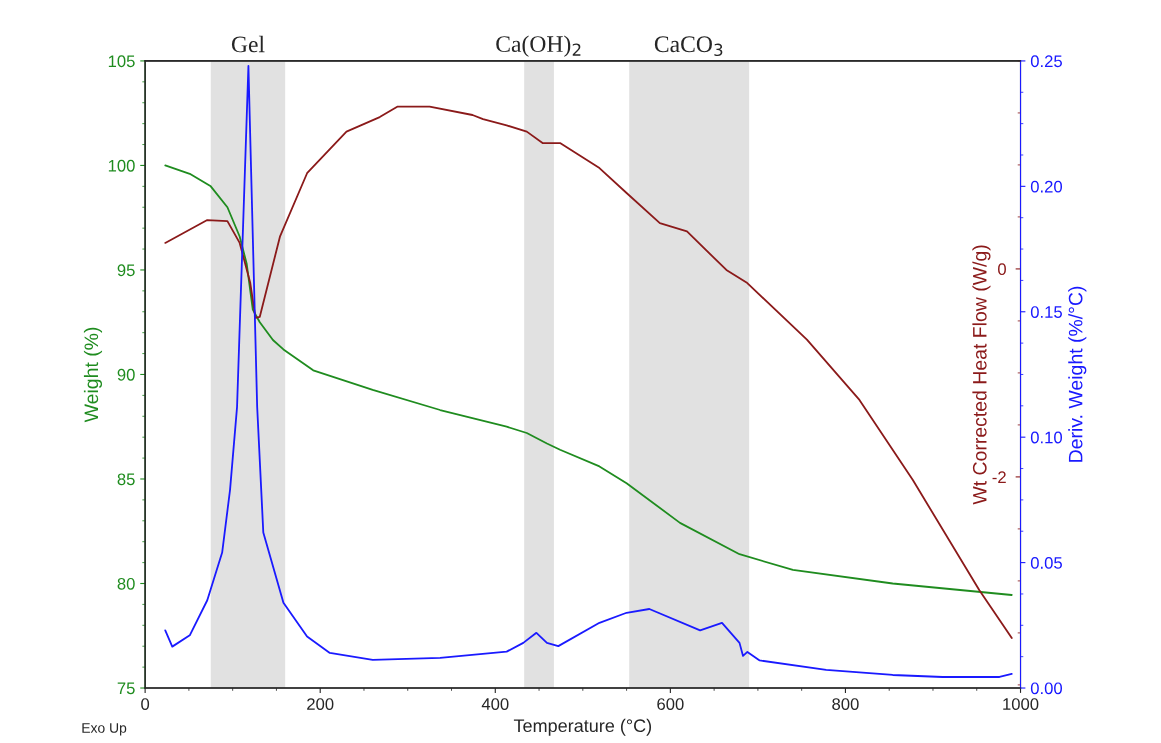 The image size is (1161, 743). Describe the element at coordinates (1077, 374) in the screenshot. I see `y3-axis-title: Deriv. Weight (%/°C)` at that location.